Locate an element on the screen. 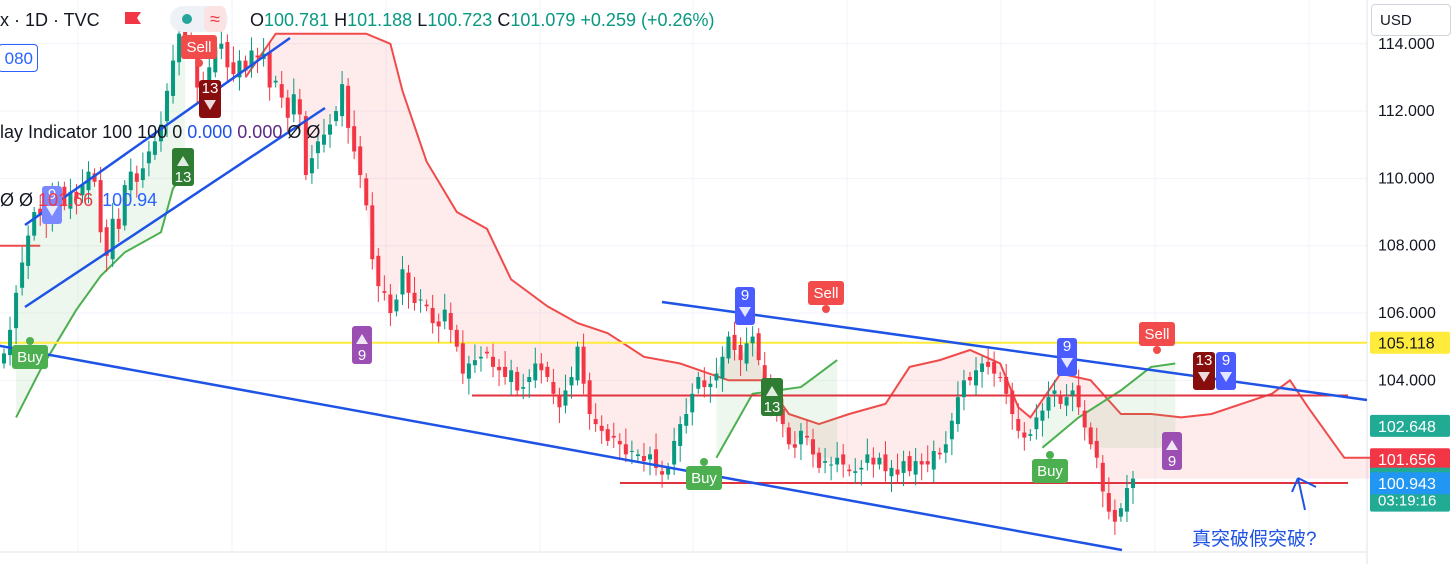 This screenshot has height=564, width=1456. flag-icon is located at coordinates (133, 18).